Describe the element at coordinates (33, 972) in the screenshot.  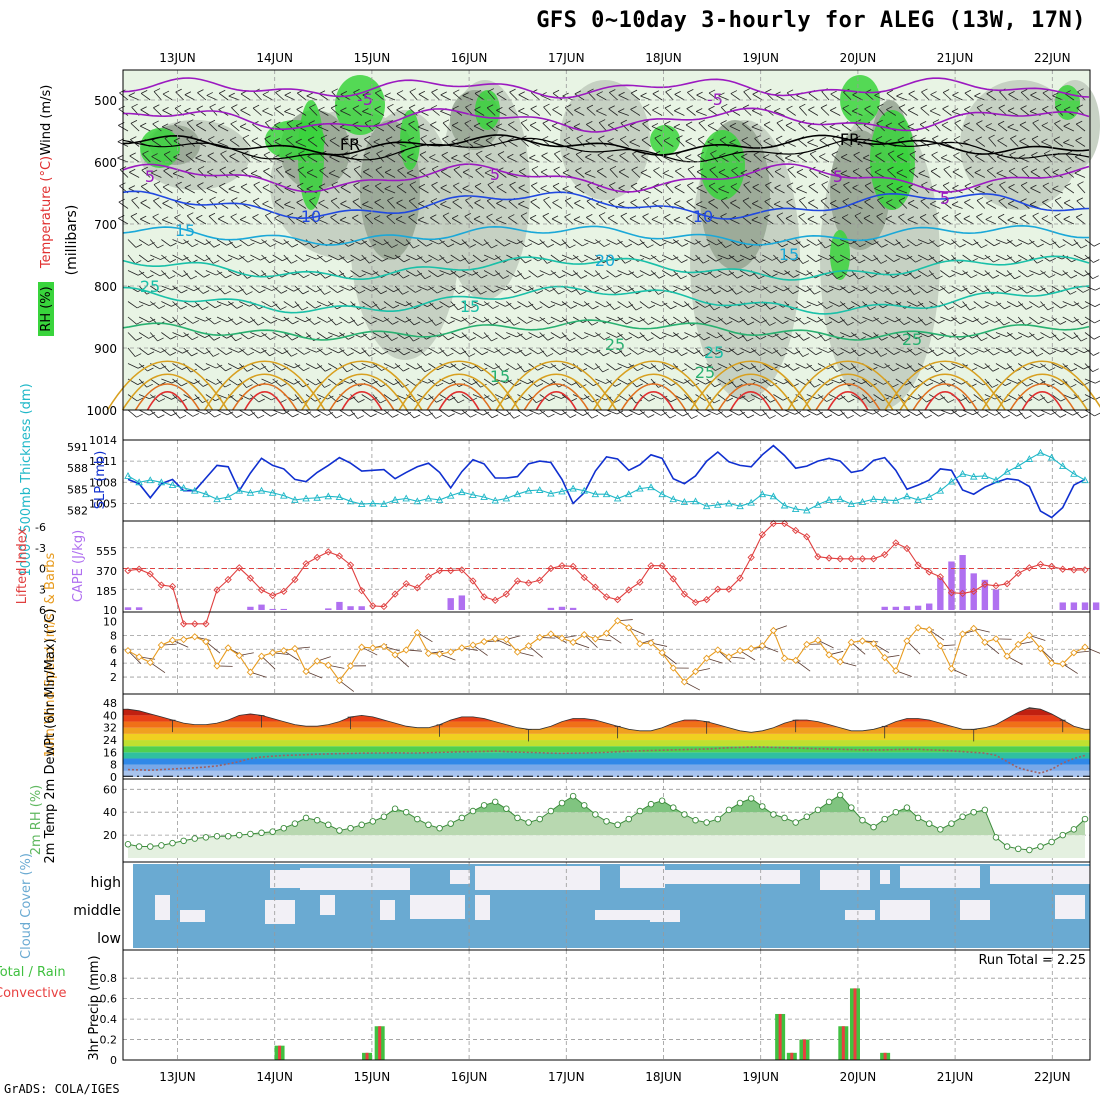
I see `precip-total-legend: Total / Rain` at that location.